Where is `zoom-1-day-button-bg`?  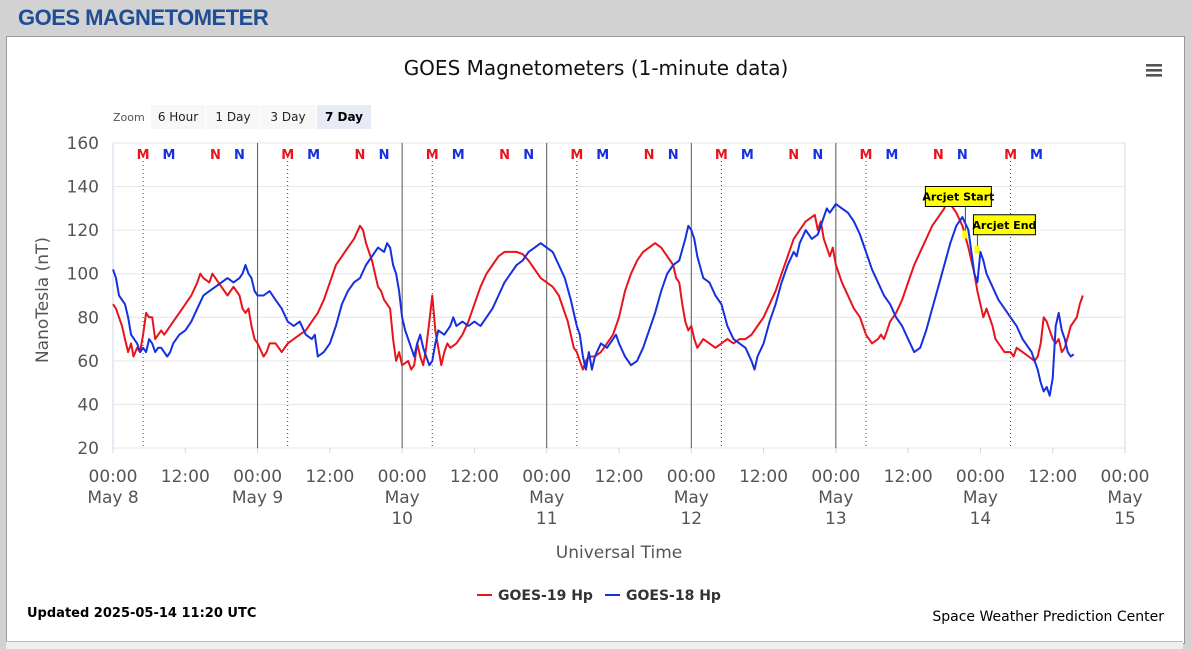 zoom-1-day-button-bg is located at coordinates (233, 117).